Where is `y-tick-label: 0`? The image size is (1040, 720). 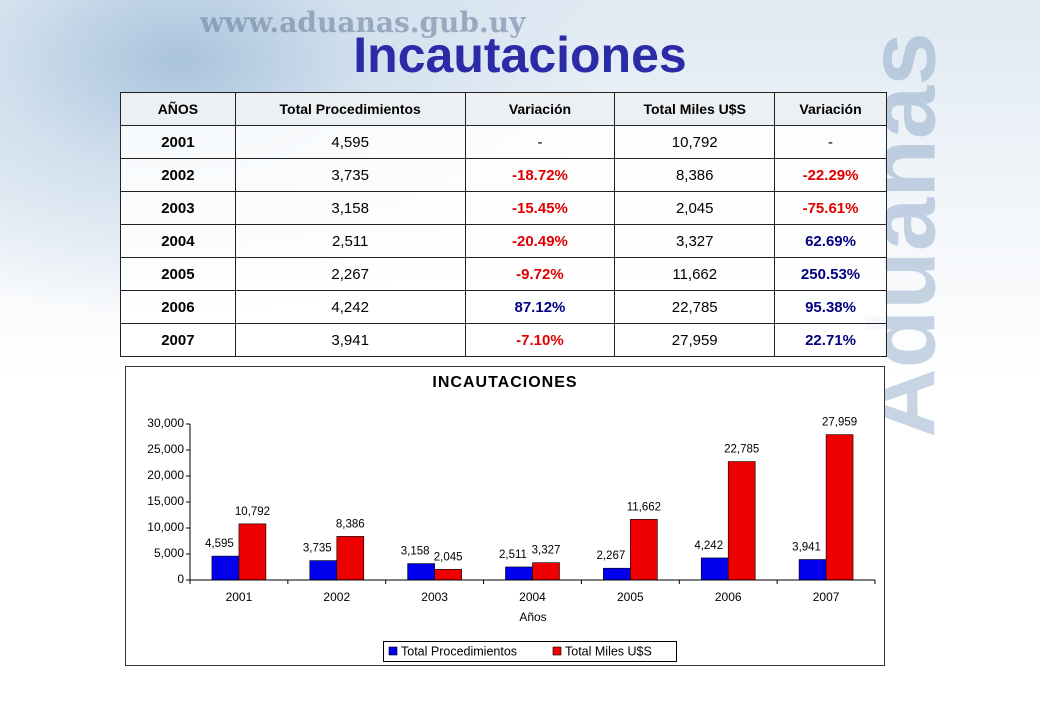
y-tick-label: 0 is located at coordinates (180, 579).